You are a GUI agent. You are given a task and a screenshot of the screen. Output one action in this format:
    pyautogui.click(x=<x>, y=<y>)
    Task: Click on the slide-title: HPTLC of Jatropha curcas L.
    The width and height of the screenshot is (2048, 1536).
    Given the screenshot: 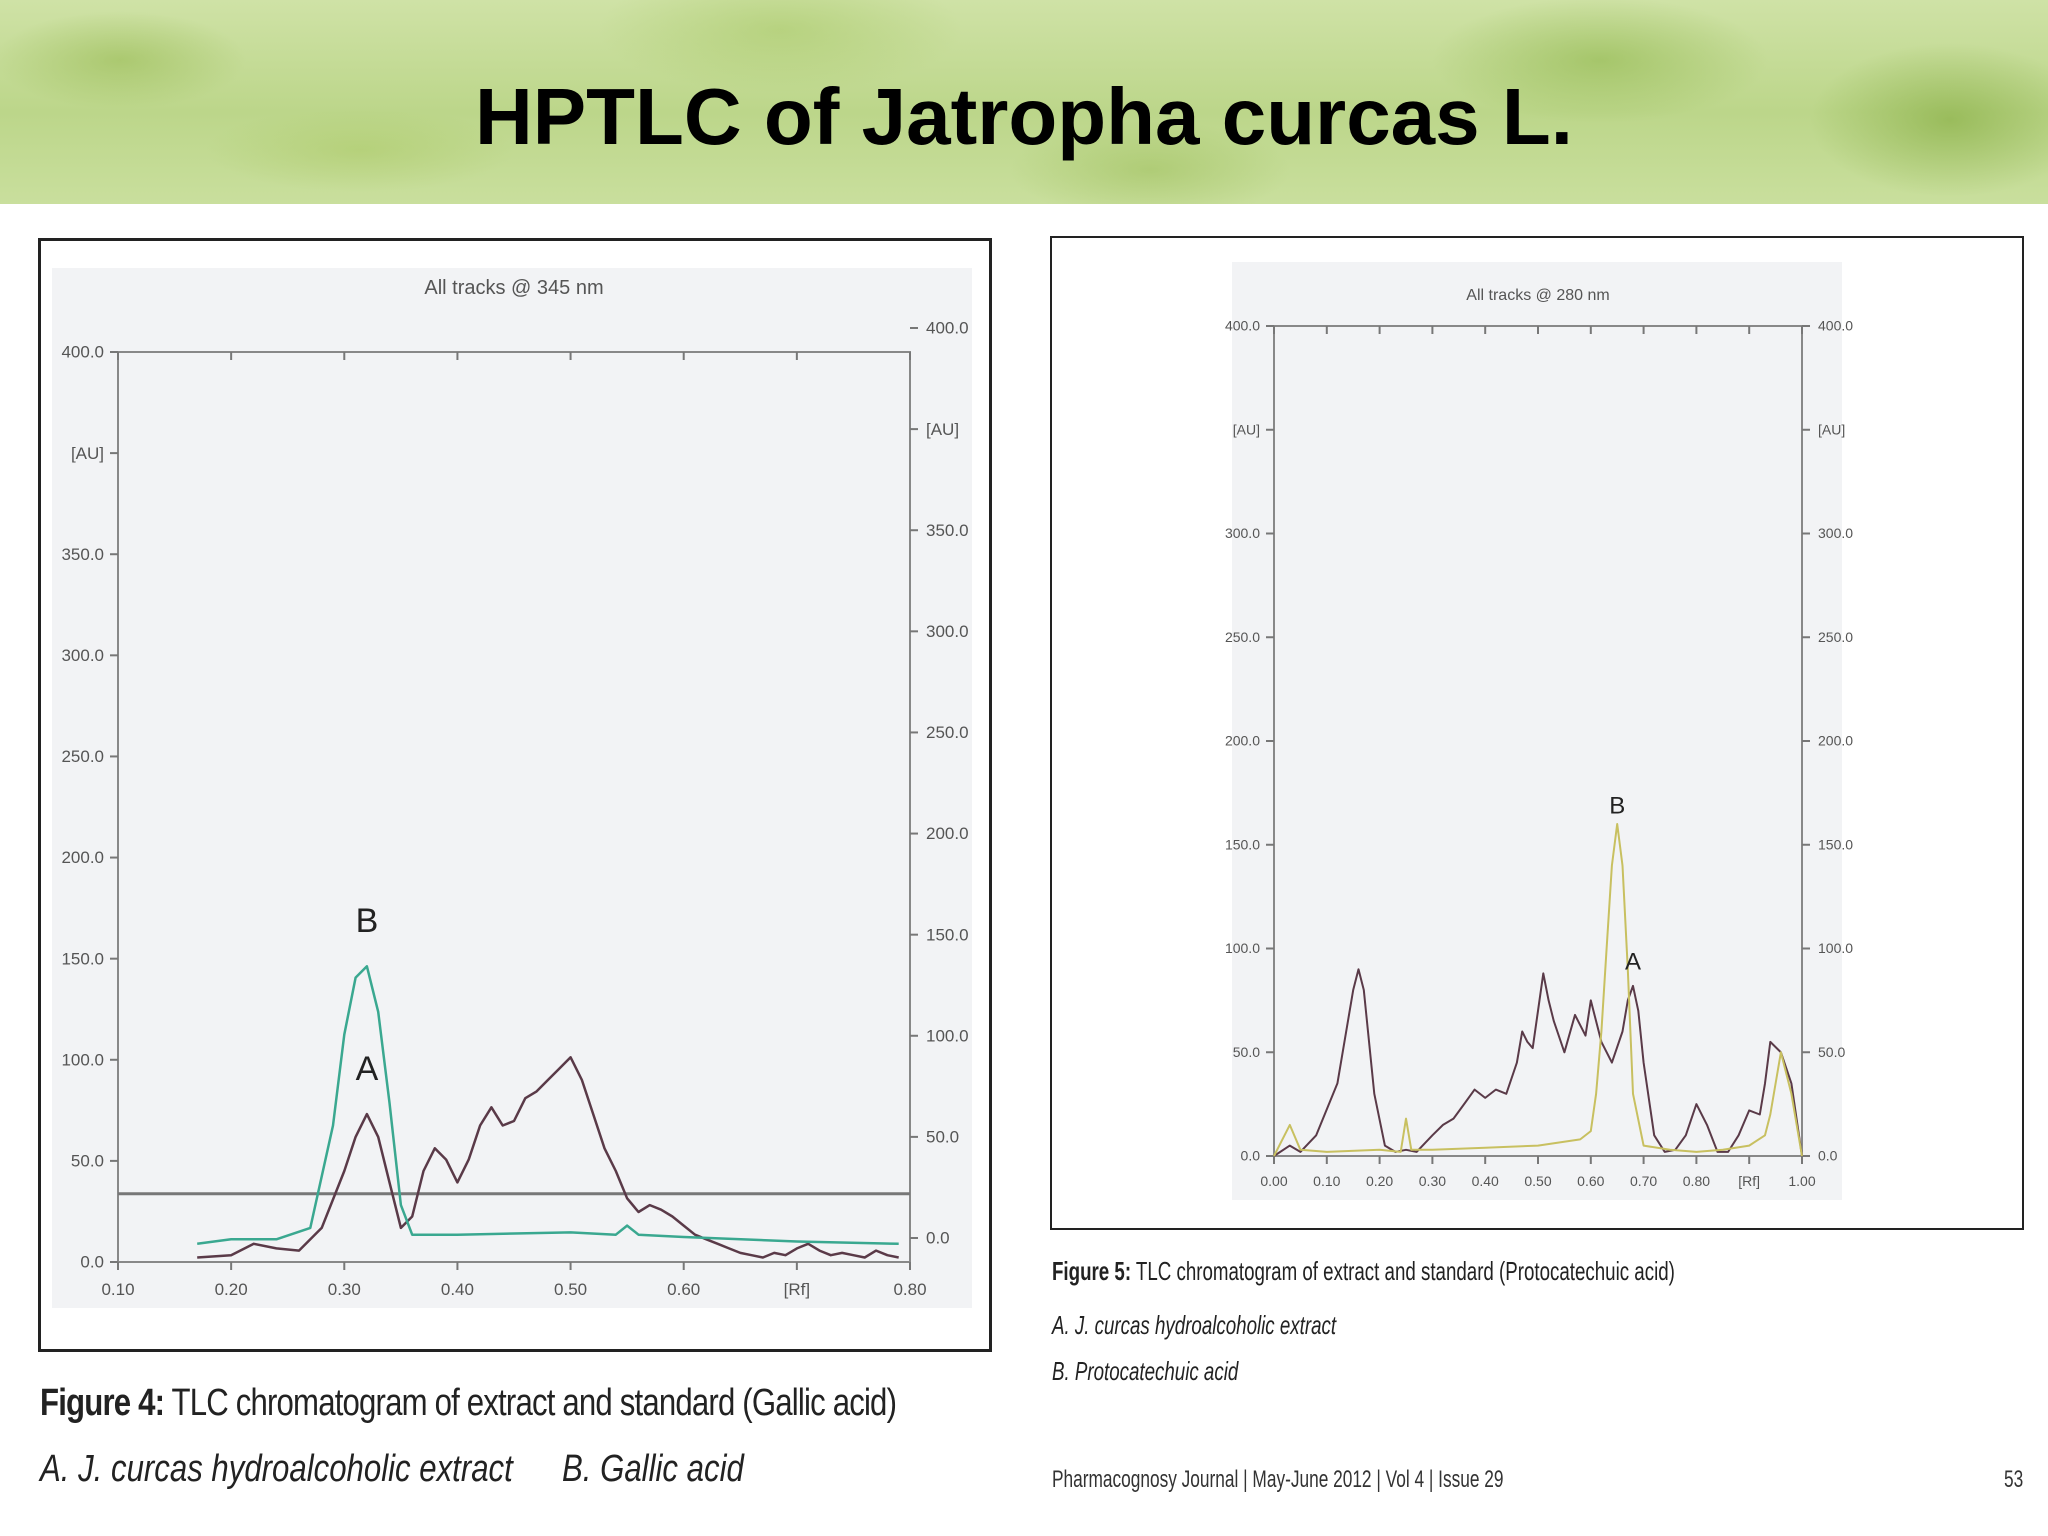 What is the action you would take?
    pyautogui.click(x=1024, y=116)
    